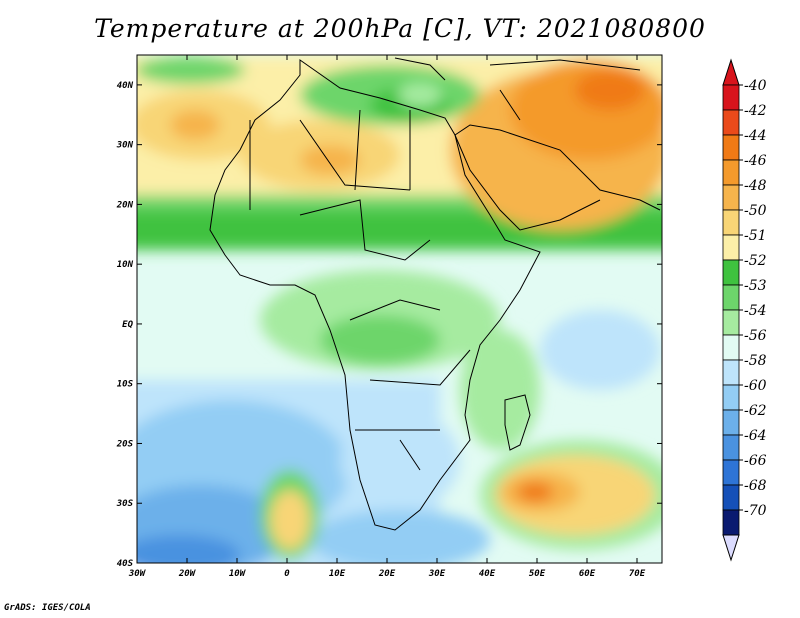 The width and height of the screenshot is (800, 618). I want to click on colorbar-label: -56, so click(755, 336).